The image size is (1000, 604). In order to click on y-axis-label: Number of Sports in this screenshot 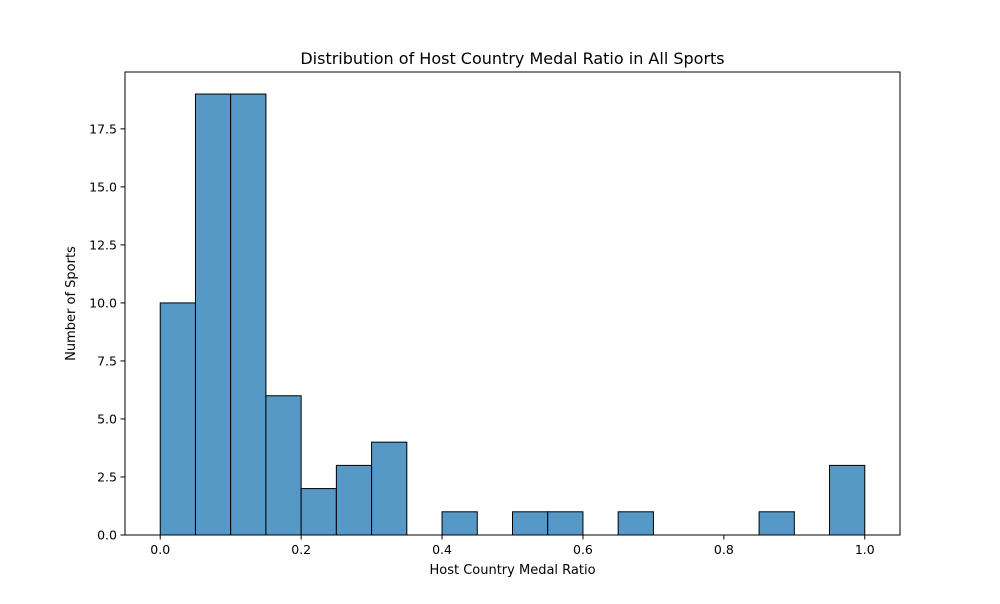, I will do `click(71, 303)`.